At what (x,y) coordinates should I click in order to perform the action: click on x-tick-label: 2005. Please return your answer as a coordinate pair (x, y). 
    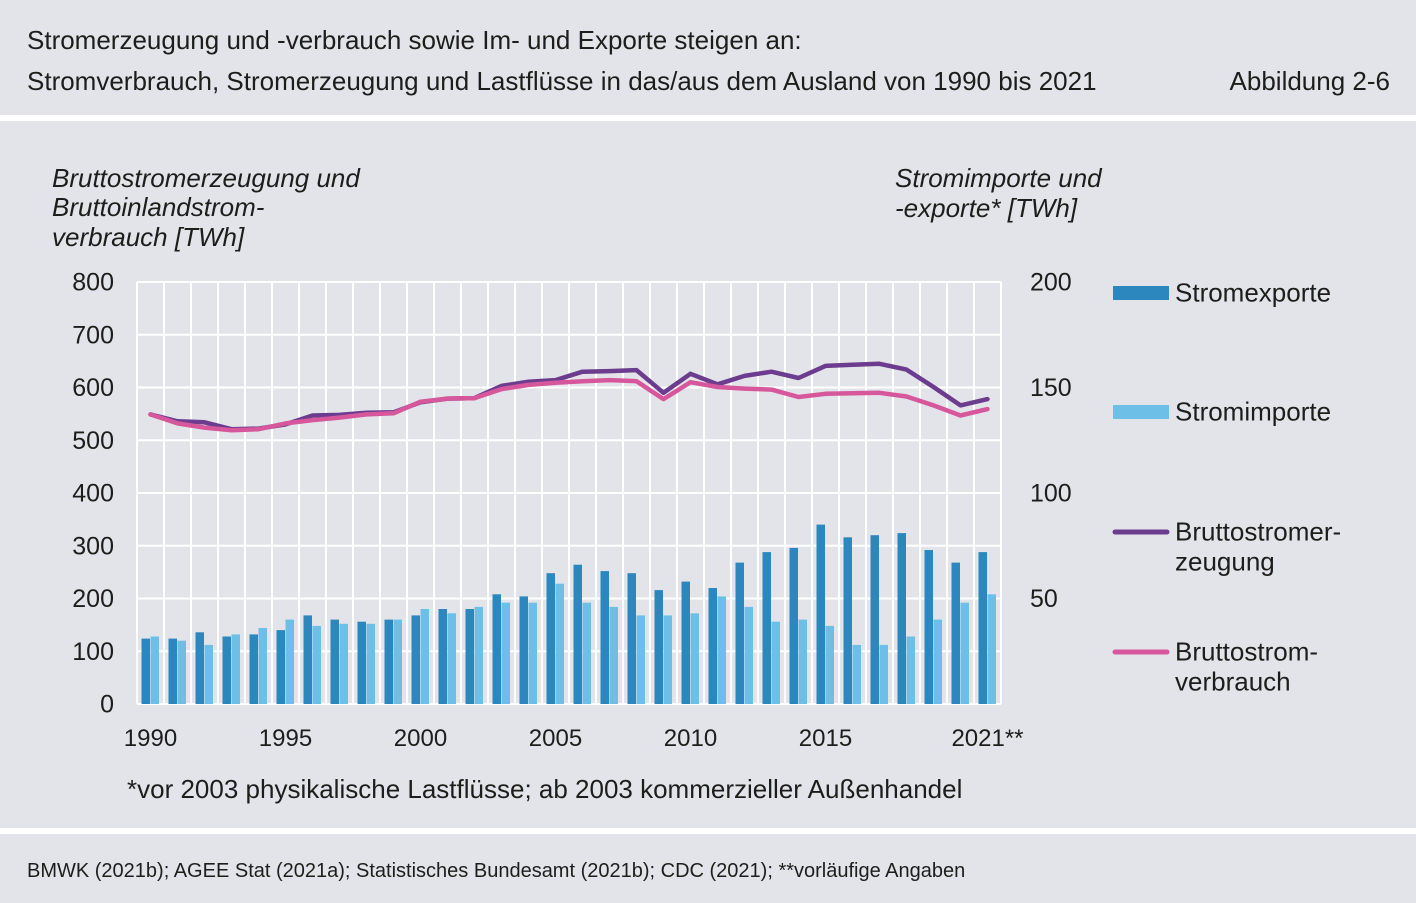
    Looking at the image, I should click on (555, 738).